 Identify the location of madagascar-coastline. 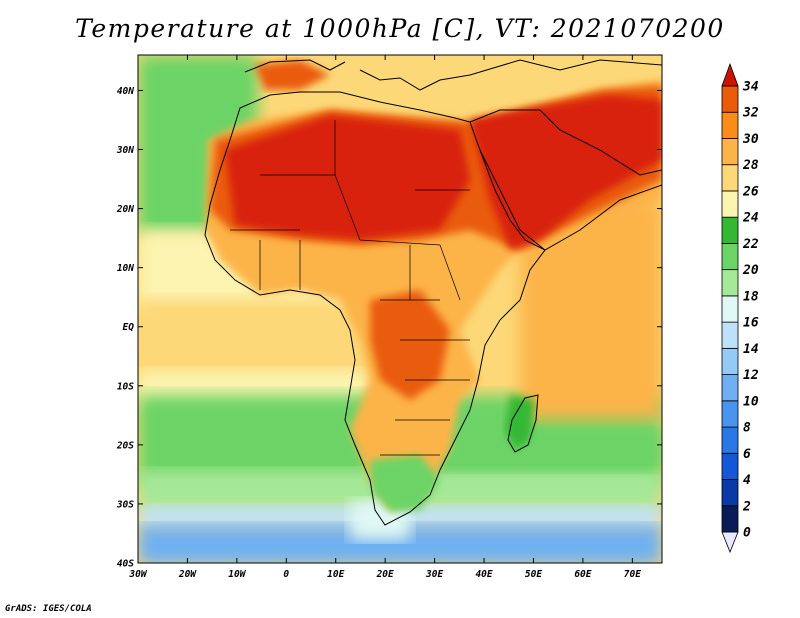
(523, 423).